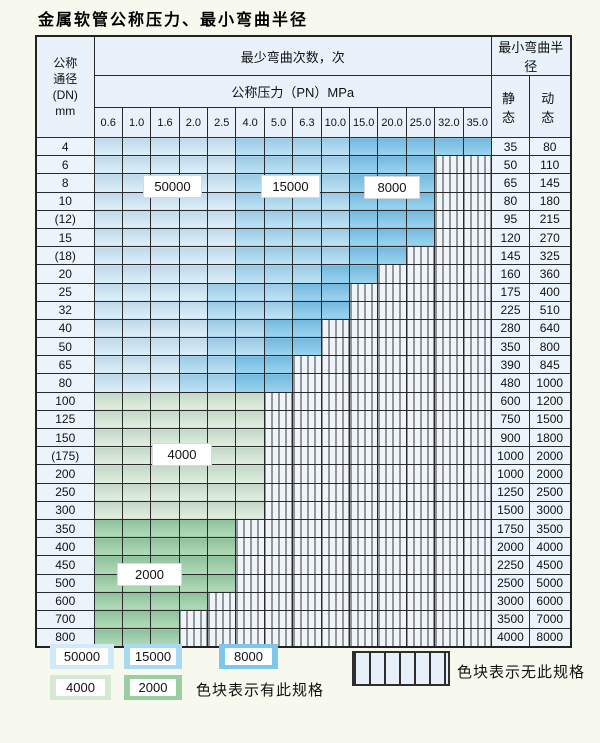  I want to click on table-row: 300 1500 3000, so click(303, 510).